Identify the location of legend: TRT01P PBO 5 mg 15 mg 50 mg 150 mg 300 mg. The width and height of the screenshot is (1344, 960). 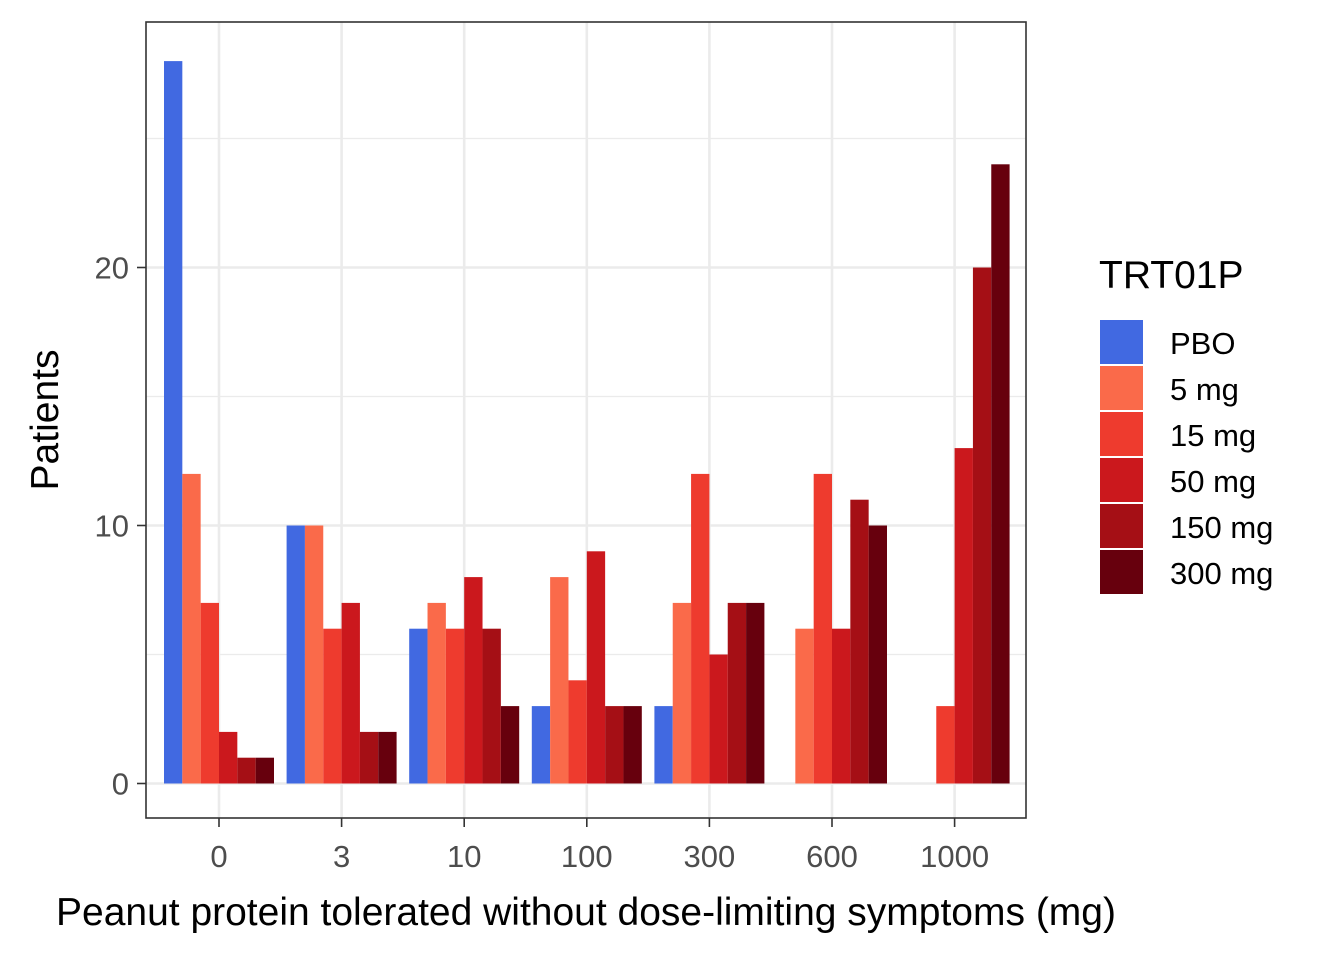
(1186, 424).